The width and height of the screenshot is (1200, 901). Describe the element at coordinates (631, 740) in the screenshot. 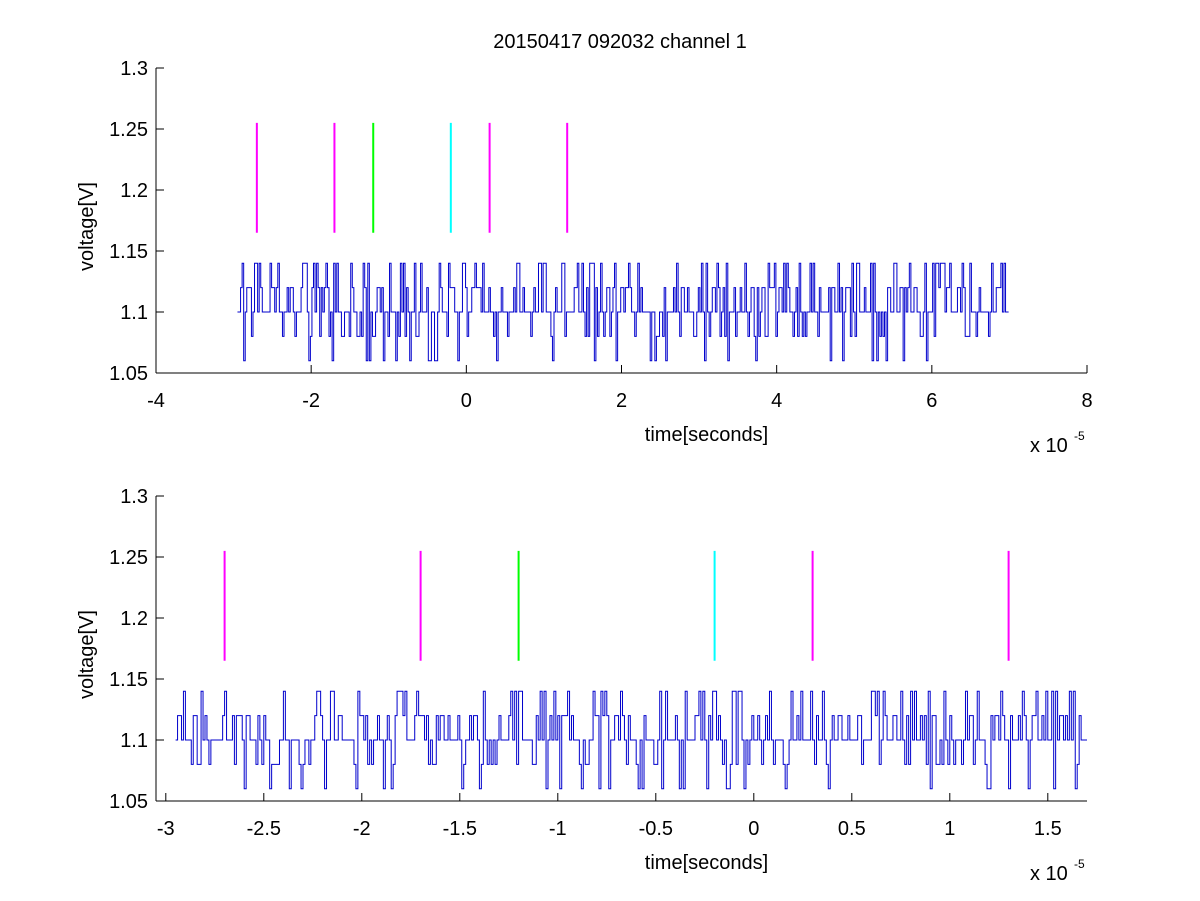

I see `bottom-signal-line` at that location.